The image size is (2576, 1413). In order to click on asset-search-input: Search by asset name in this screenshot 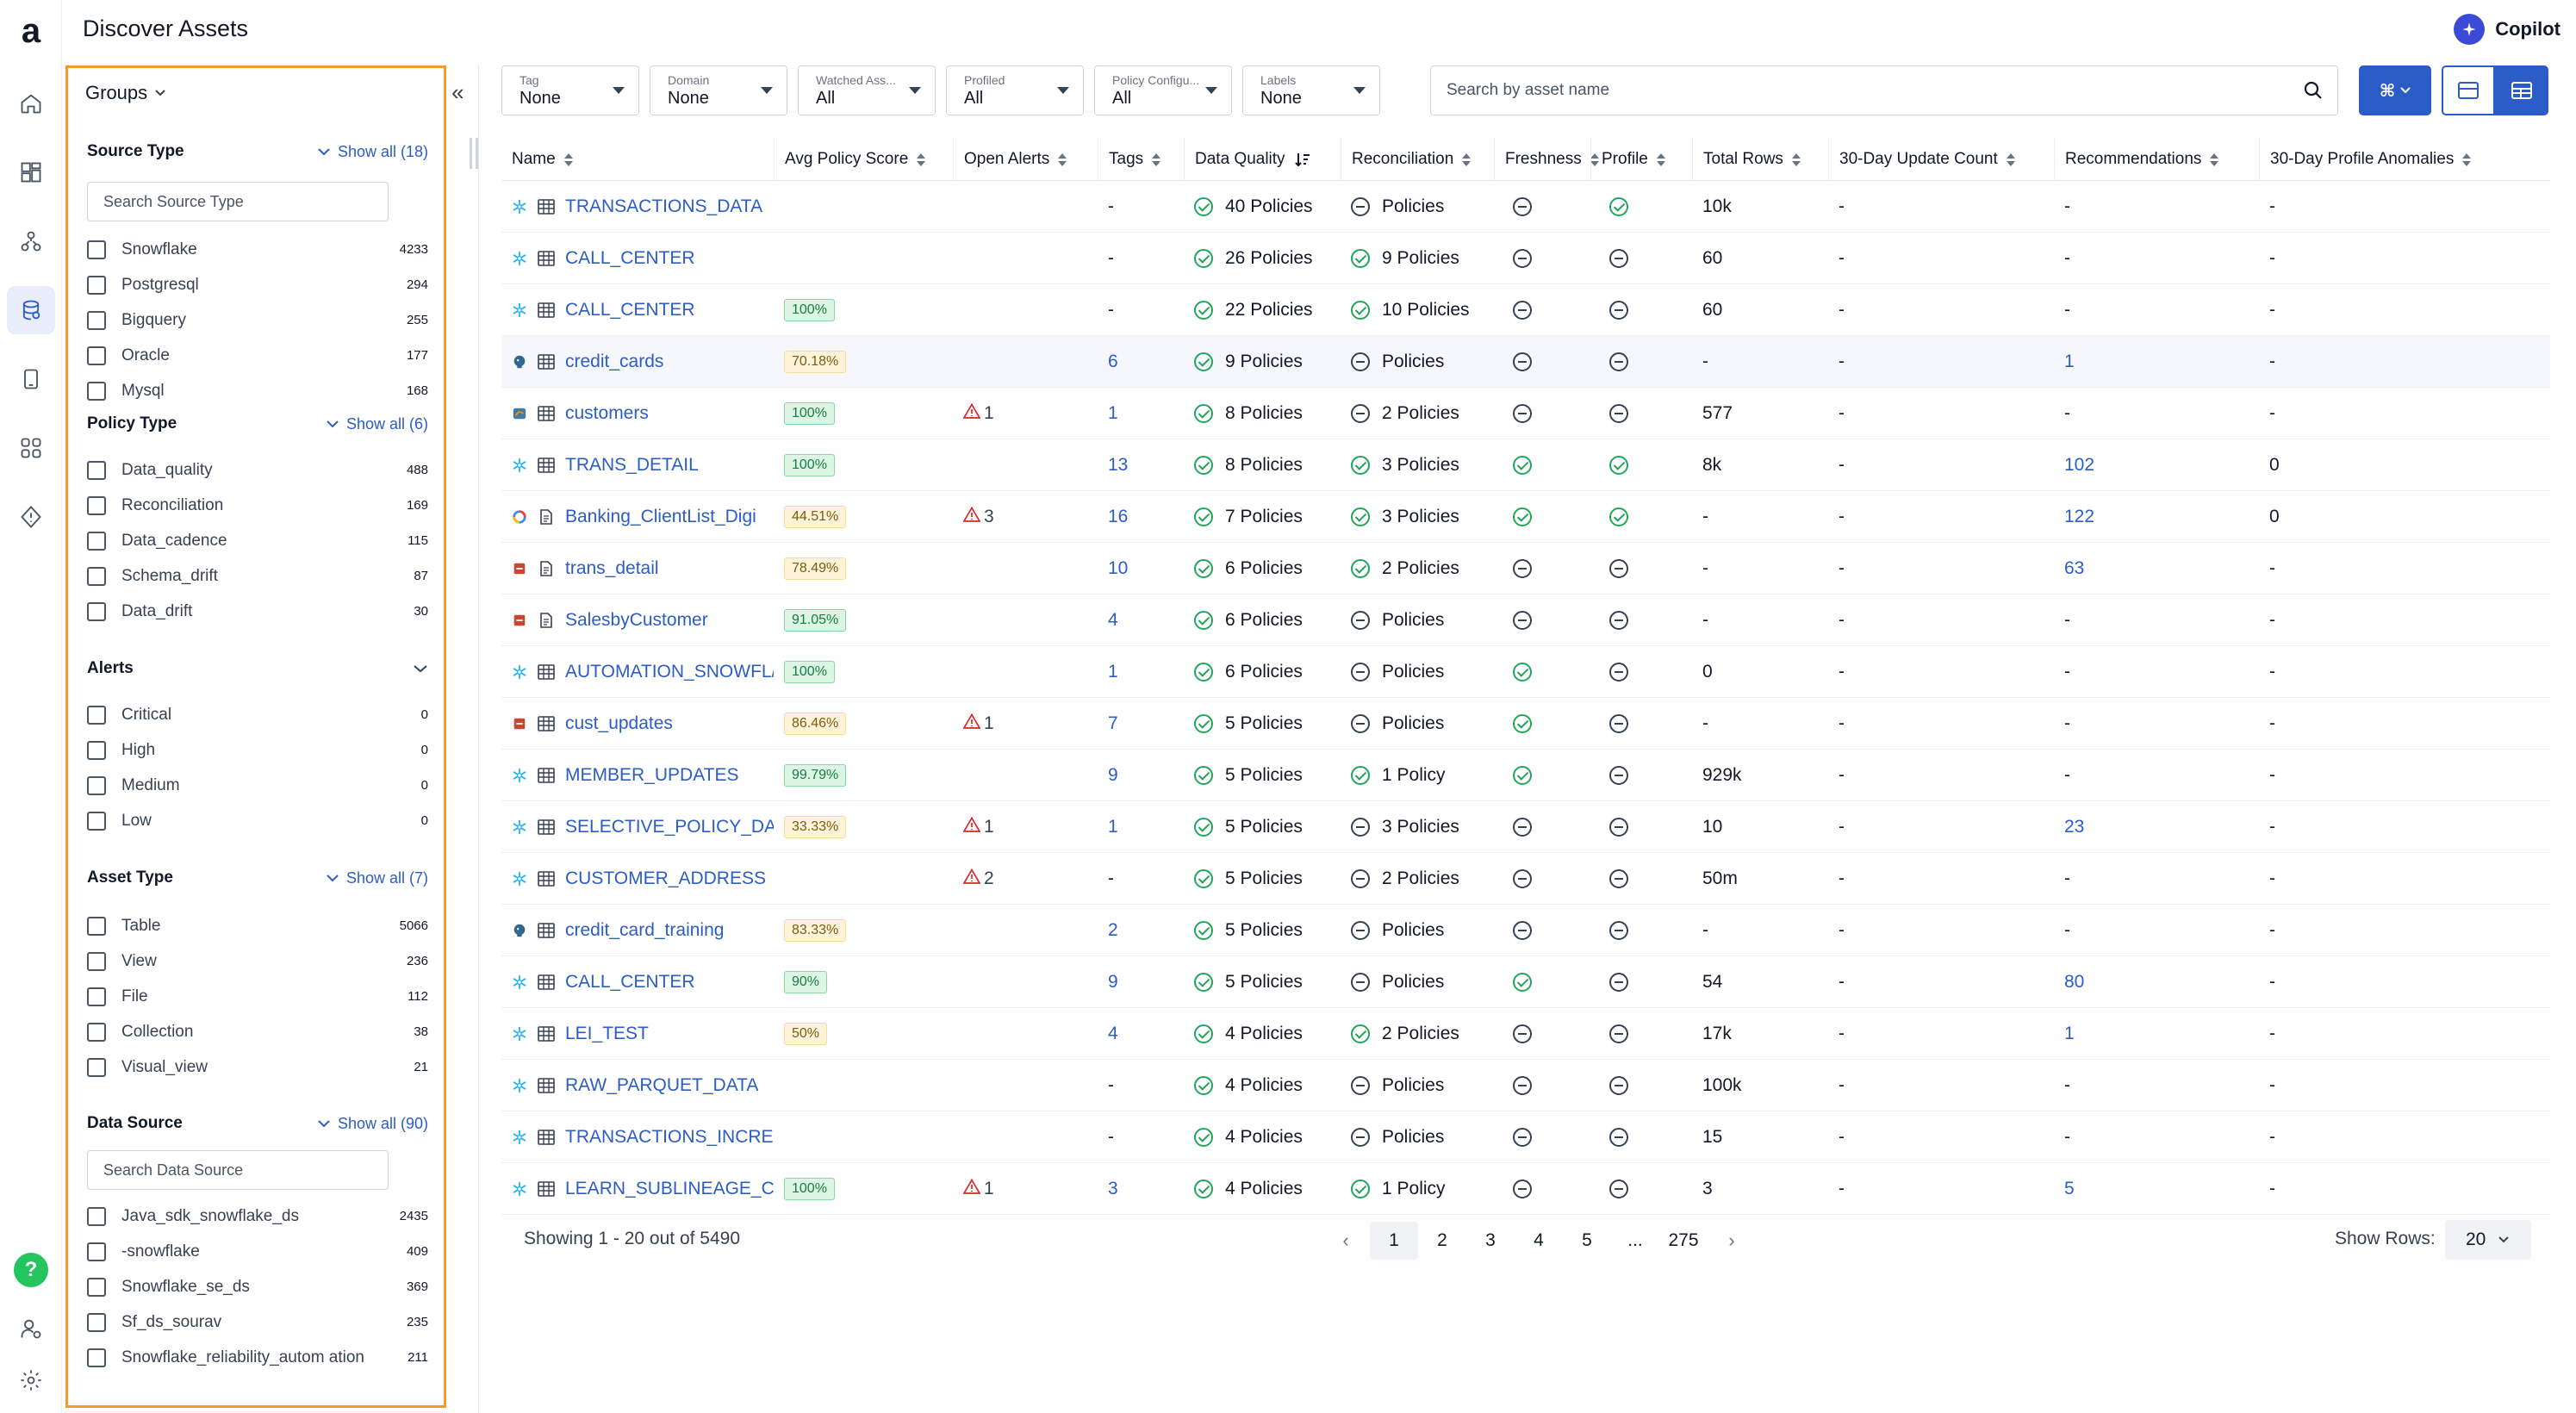, I will do `click(1884, 90)`.